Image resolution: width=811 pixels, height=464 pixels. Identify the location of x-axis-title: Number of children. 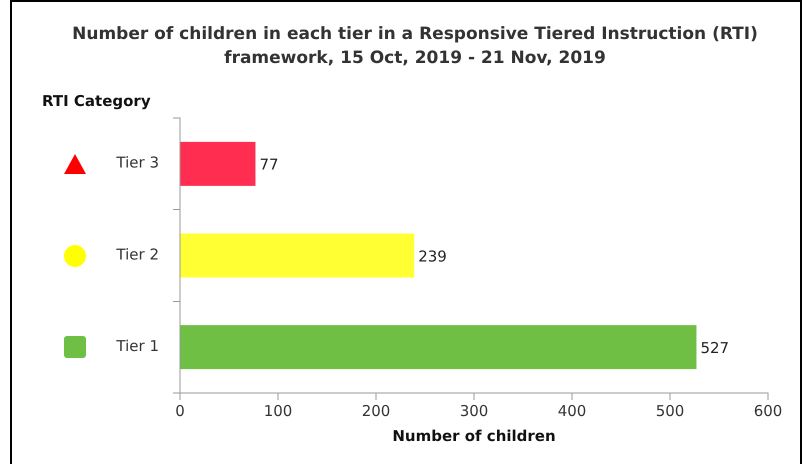
(474, 435).